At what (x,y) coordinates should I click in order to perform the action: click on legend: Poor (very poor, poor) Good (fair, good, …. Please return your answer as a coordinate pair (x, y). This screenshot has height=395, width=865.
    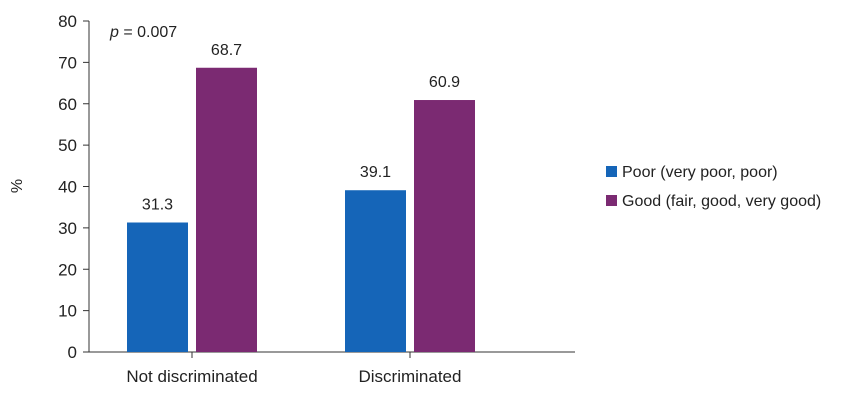
    Looking at the image, I should click on (713, 187).